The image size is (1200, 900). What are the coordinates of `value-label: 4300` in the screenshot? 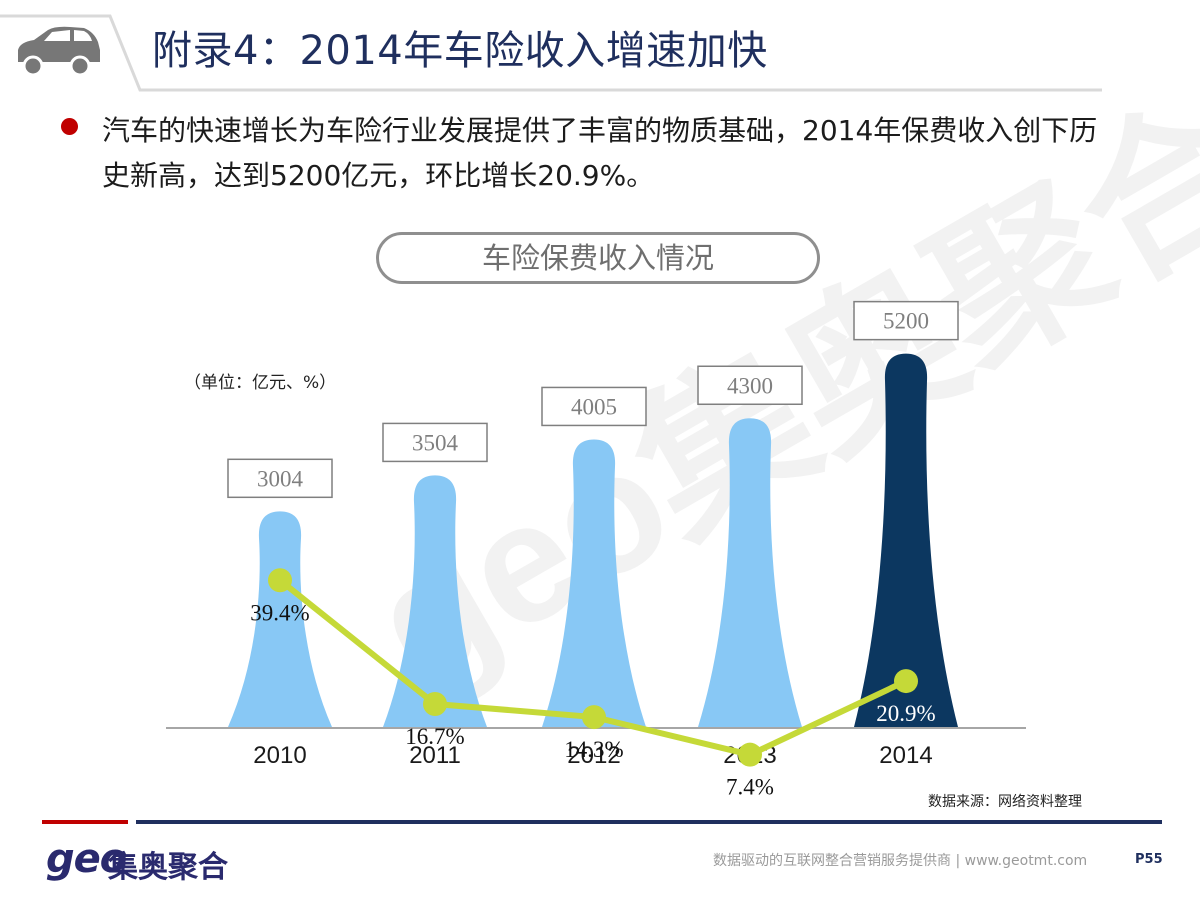 It's located at (750, 385).